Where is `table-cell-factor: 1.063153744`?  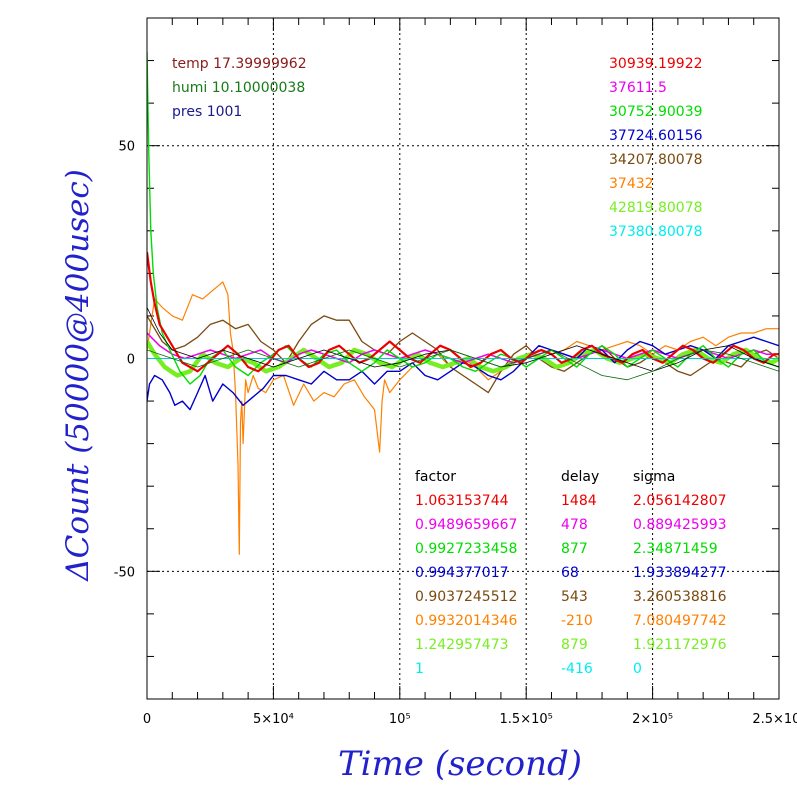
table-cell-factor: 1.063153744 is located at coordinates (462, 501).